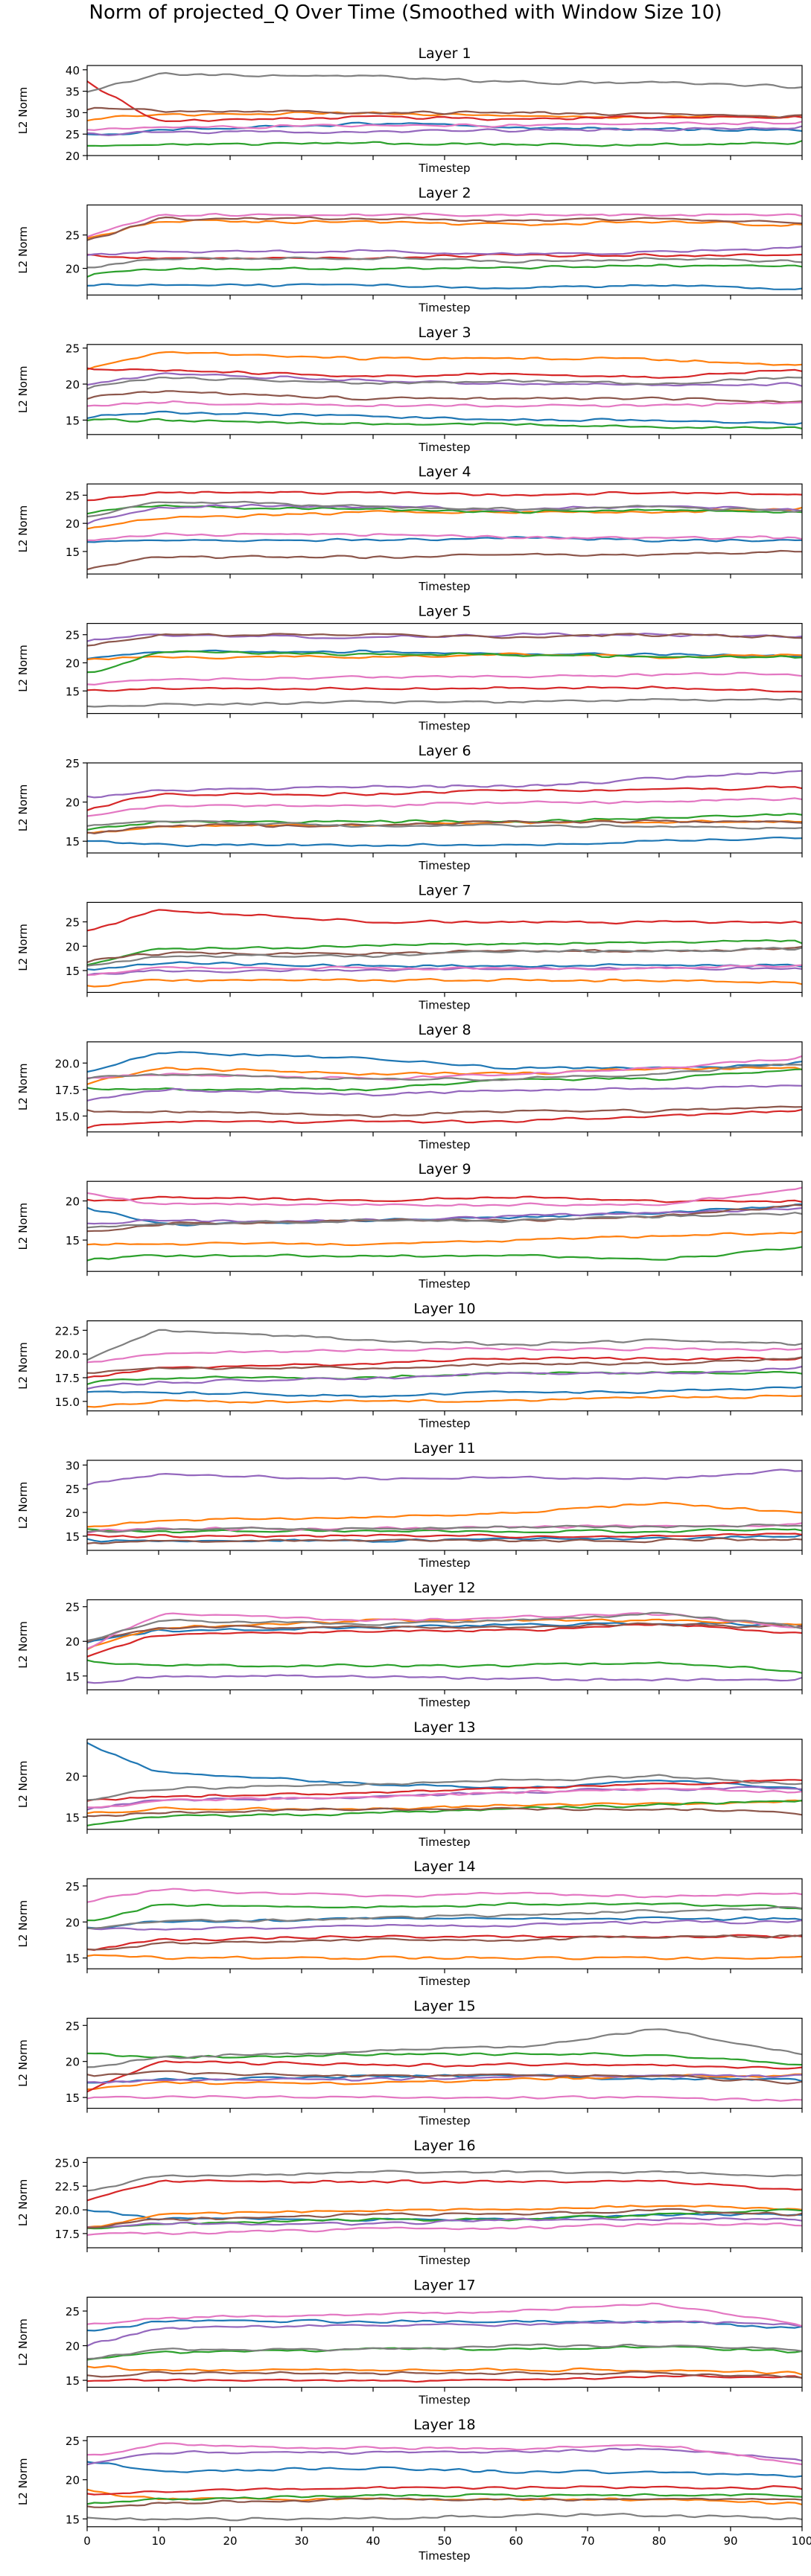 The width and height of the screenshot is (811, 2576). What do you see at coordinates (409, 808) in the screenshot?
I see `subplot-layer-6: Layer 6 15 20 25 Timestep L2 Norm` at bounding box center [409, 808].